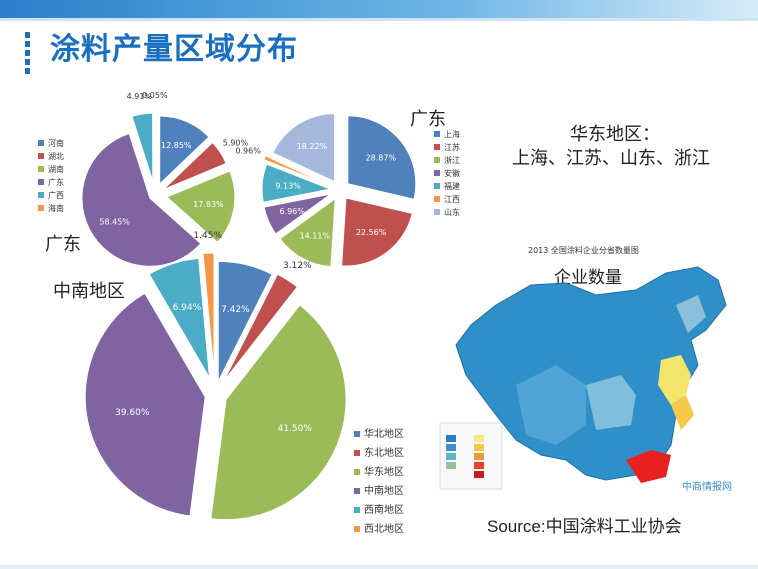 This screenshot has width=758, height=569. Describe the element at coordinates (63, 244) in the screenshot. I see `label-guangdong-left: 广东` at that location.